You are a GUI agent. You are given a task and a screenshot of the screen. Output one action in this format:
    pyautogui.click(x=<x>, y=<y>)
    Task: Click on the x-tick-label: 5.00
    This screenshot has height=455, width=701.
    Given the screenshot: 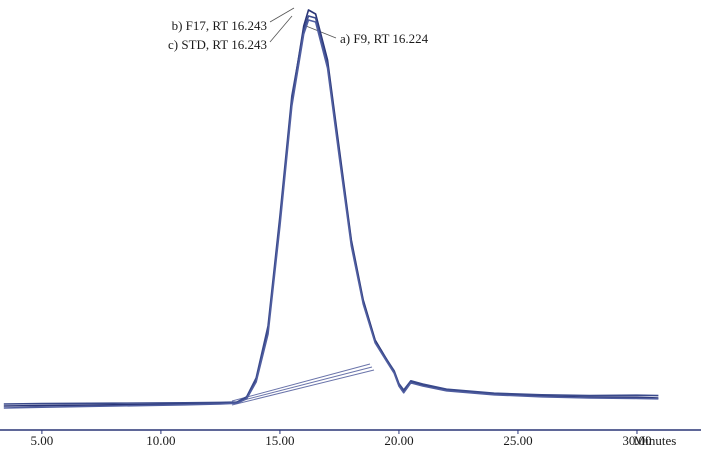 What is the action you would take?
    pyautogui.click(x=42, y=440)
    